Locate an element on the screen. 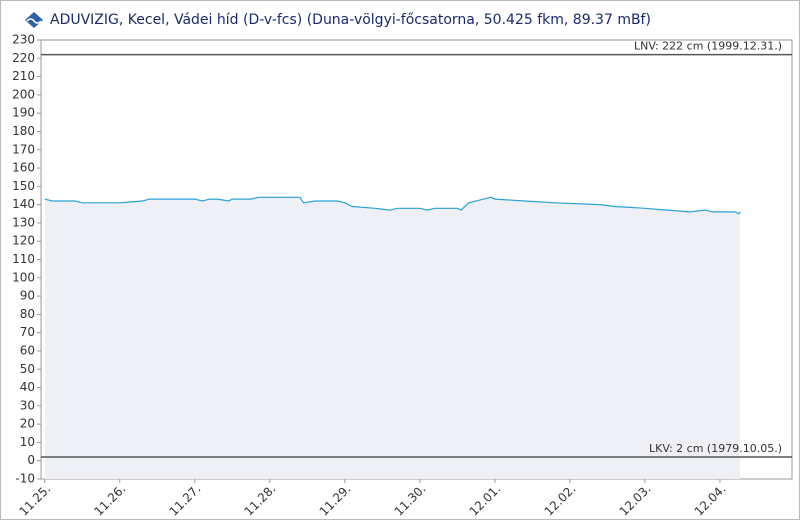  y-tick-label: 50 is located at coordinates (27, 369).